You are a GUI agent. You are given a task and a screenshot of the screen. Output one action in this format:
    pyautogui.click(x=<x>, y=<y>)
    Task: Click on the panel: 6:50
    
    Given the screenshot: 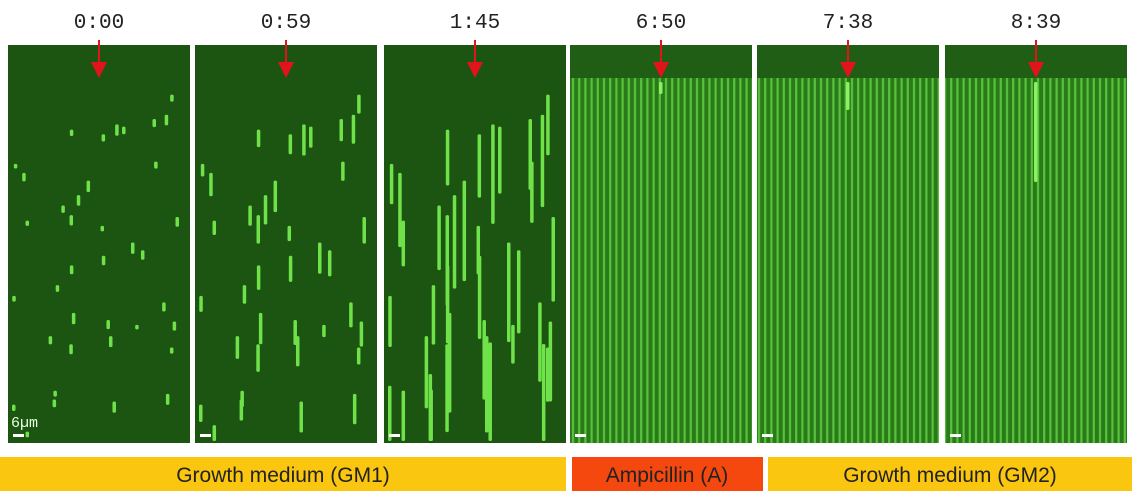 What is the action you would take?
    pyautogui.click(x=661, y=227)
    